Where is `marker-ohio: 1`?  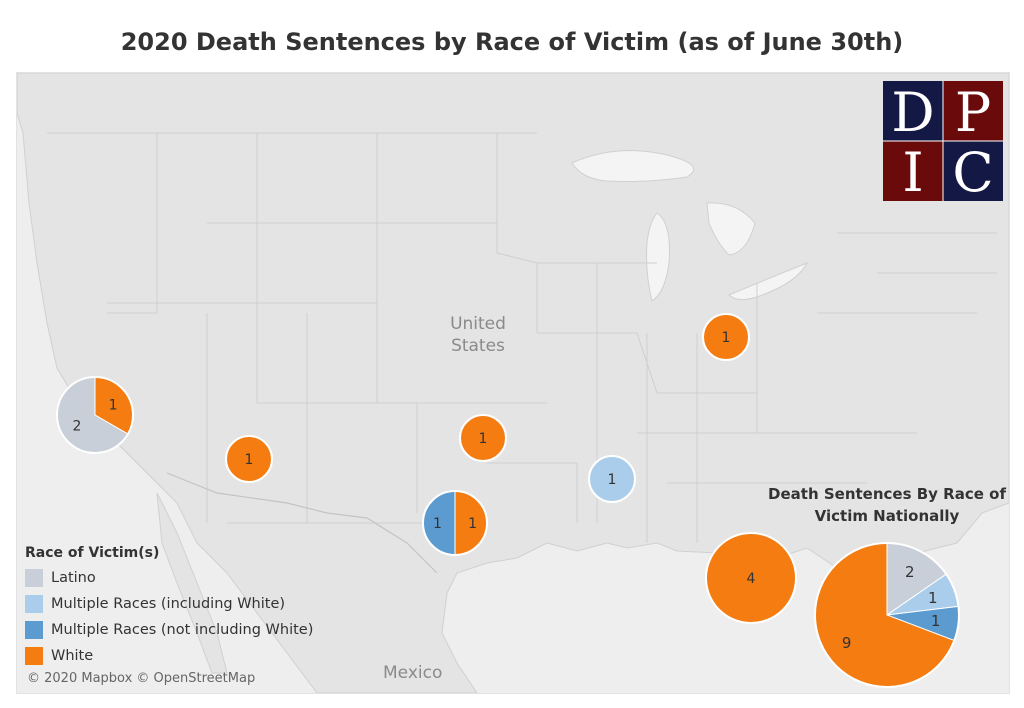 marker-ohio: 1 is located at coordinates (726, 337).